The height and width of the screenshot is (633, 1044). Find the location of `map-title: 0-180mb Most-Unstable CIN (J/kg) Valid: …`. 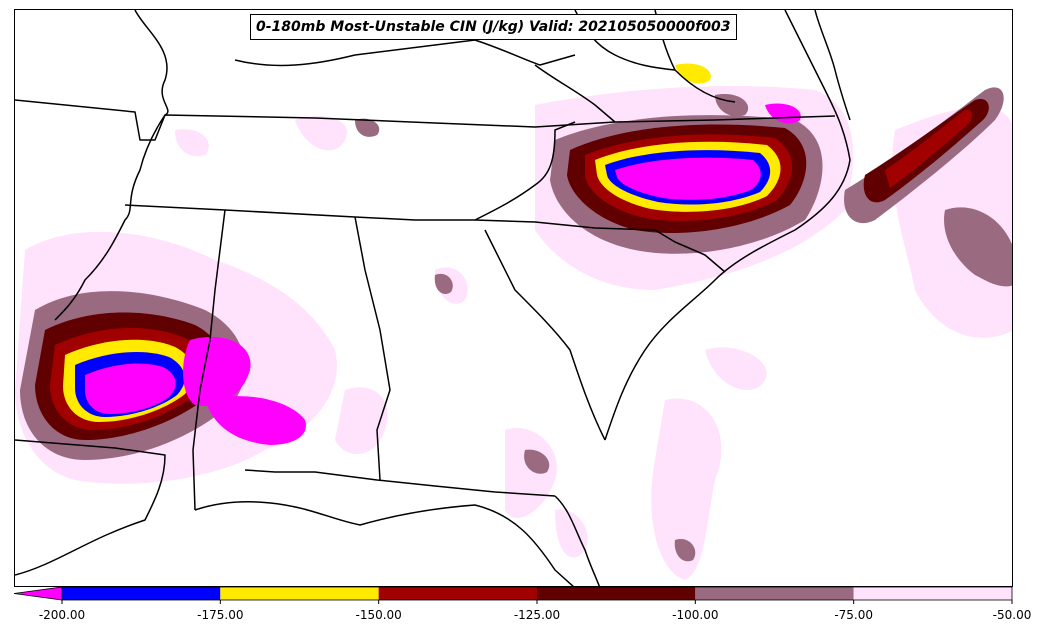

map-title: 0-180mb Most-Unstable CIN (J/kg) Valid: … is located at coordinates (493, 27).